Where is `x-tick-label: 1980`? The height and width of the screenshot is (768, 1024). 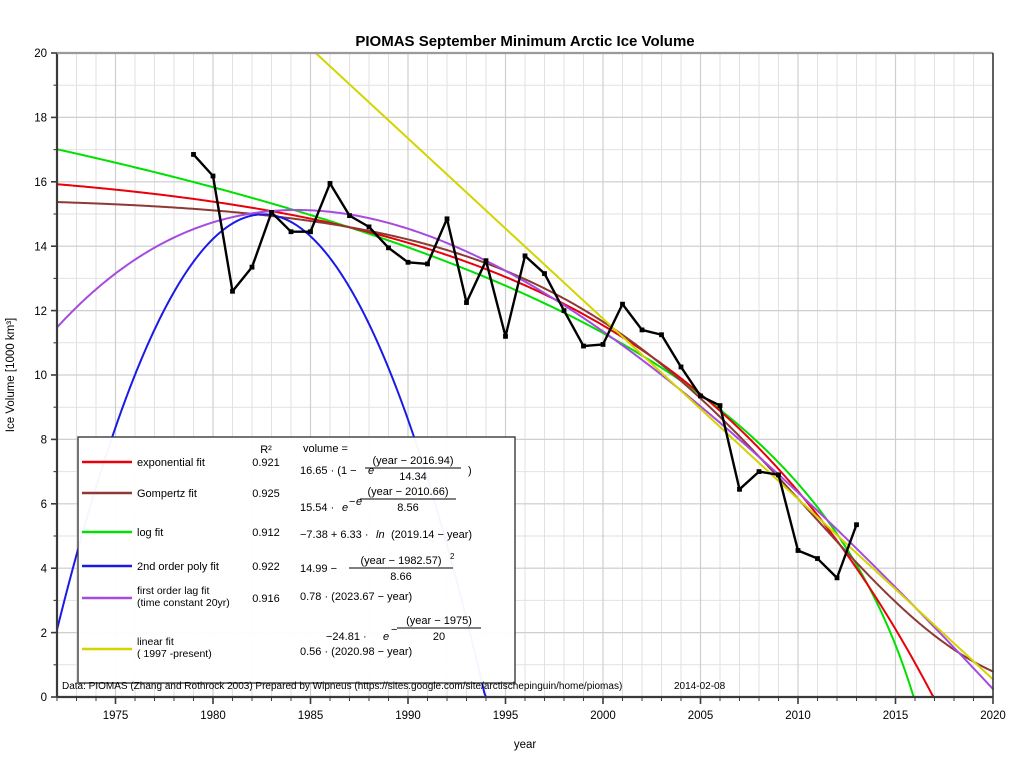
x-tick-label: 1980 is located at coordinates (213, 716).